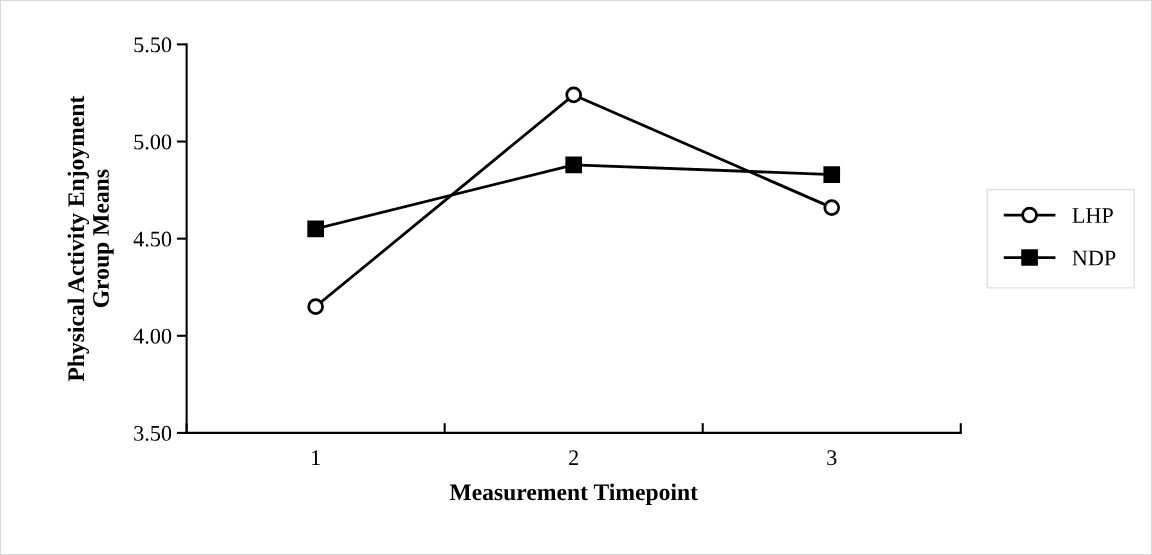  What do you see at coordinates (152, 336) in the screenshot?
I see `y-tick-label: 4.00` at bounding box center [152, 336].